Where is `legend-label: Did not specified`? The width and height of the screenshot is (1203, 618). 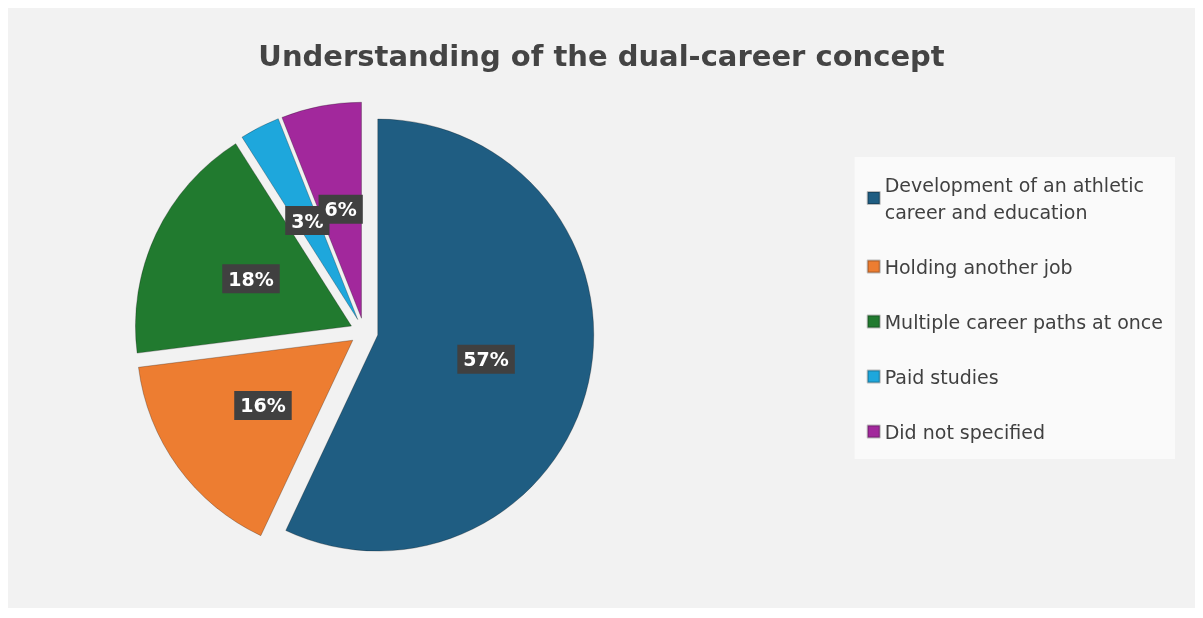 legend-label: Did not specified is located at coordinates (964, 431).